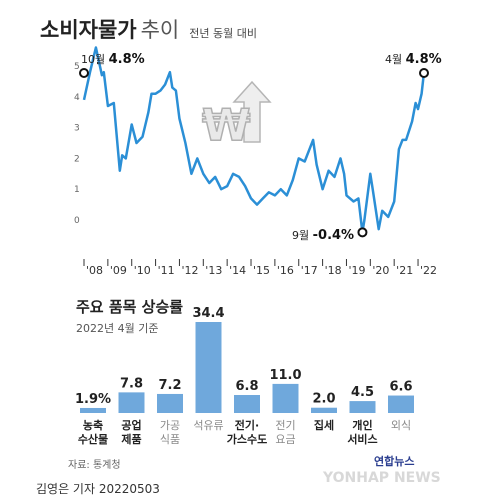  Describe the element at coordinates (84, 73) in the screenshot. I see `peak-2008-marker` at that location.